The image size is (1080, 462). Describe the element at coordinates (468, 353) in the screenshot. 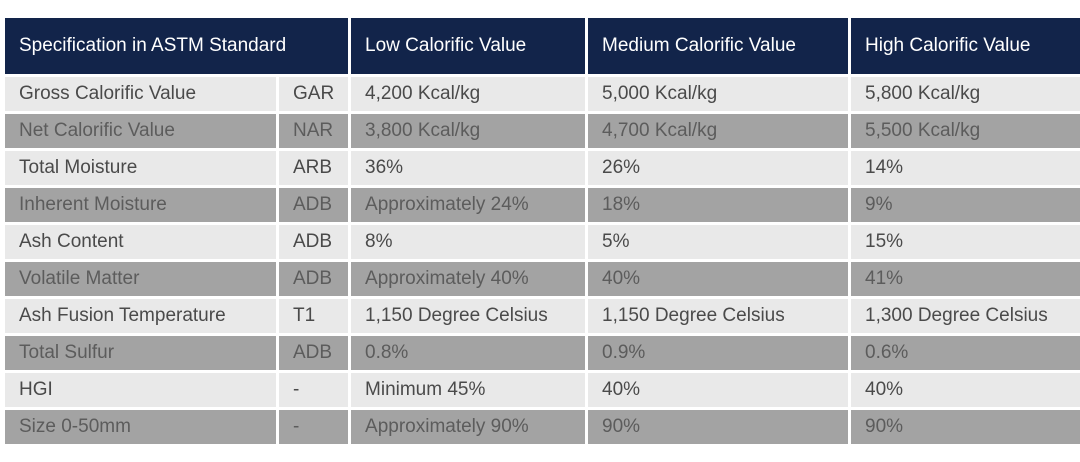

I see `cell-low: 0.8%` at that location.